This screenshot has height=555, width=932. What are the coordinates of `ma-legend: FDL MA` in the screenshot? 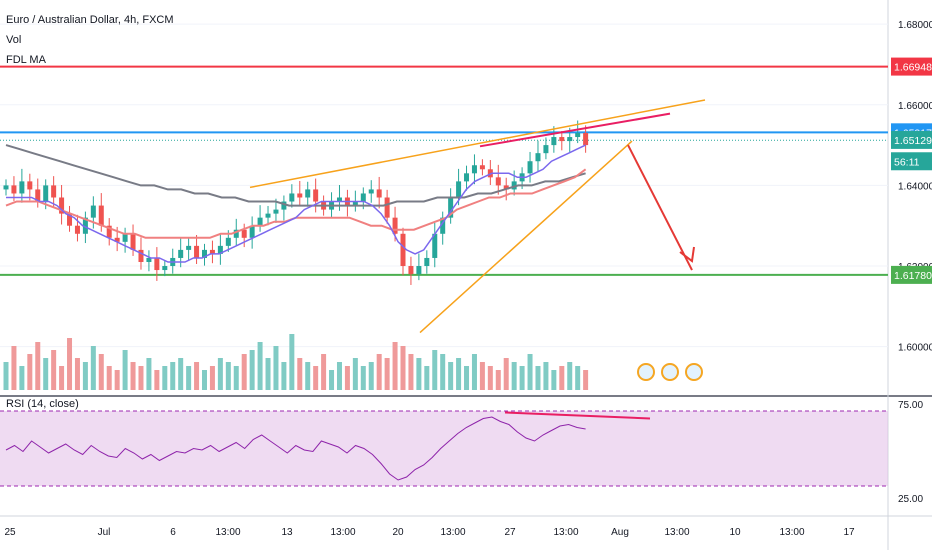 It's located at (26, 60).